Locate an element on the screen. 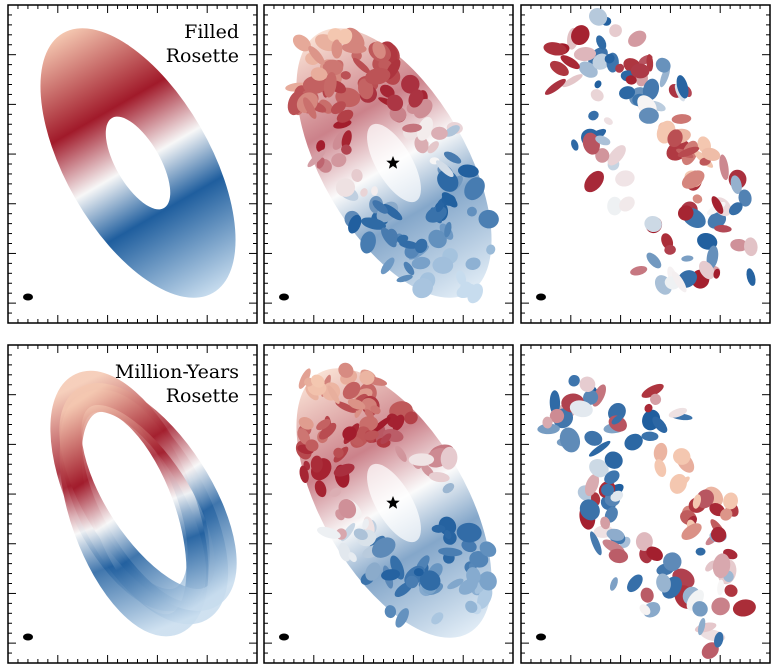  panel-label: Rosette is located at coordinates (202, 56).